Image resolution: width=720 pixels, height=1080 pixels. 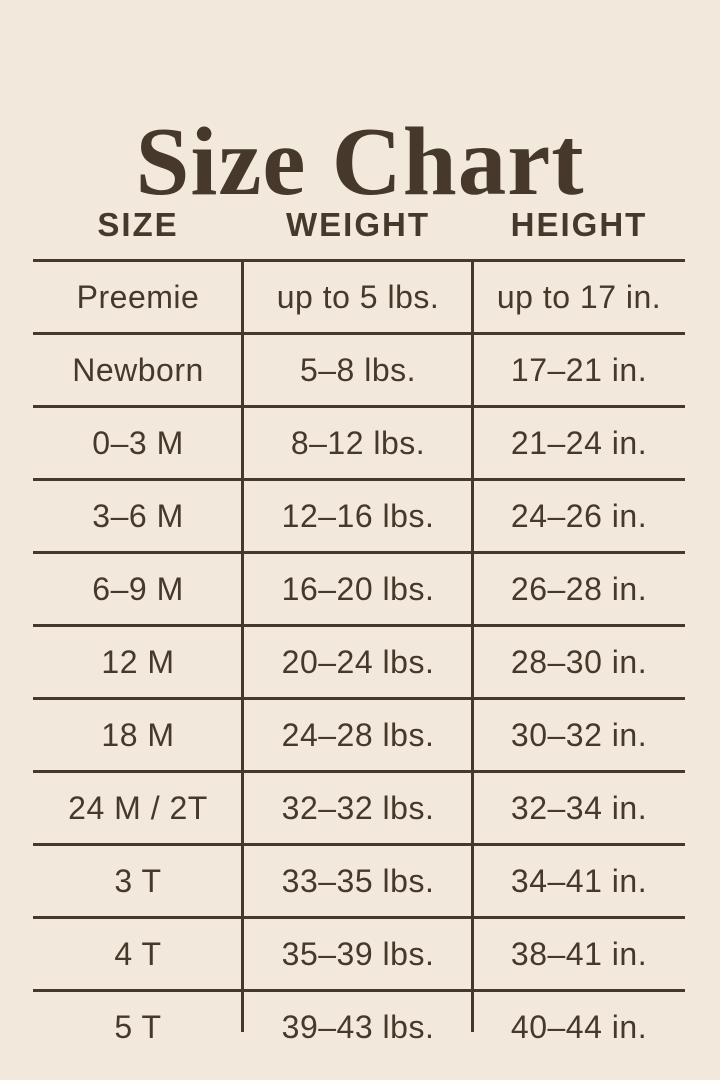 I want to click on cell-weight: 35–39 lbs., so click(x=358, y=953).